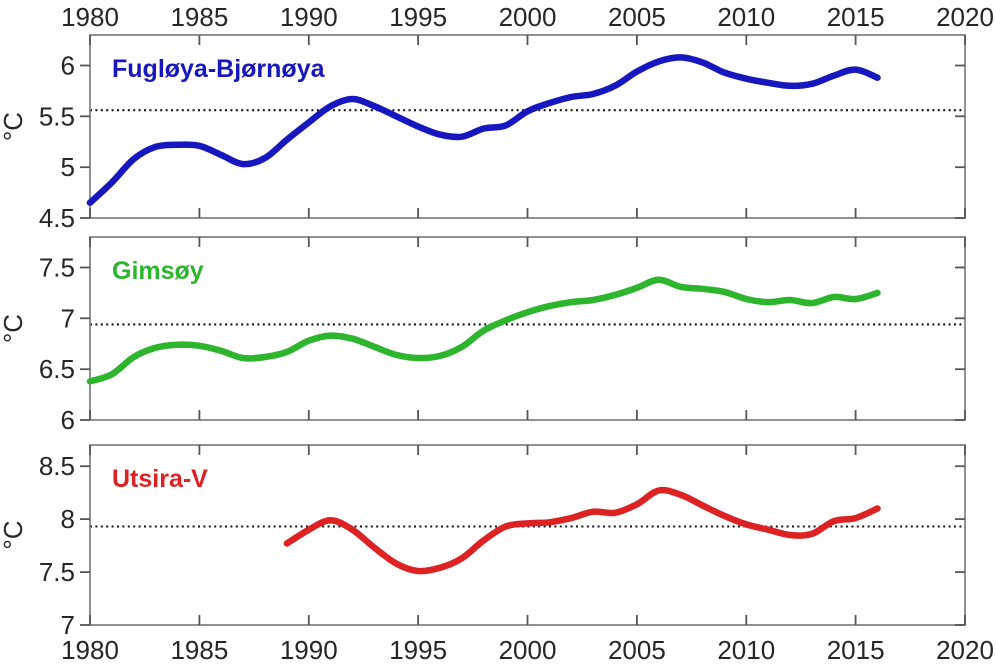 This screenshot has width=996, height=664. I want to click on x-axis-top-tick-label: 2005, so click(637, 17).